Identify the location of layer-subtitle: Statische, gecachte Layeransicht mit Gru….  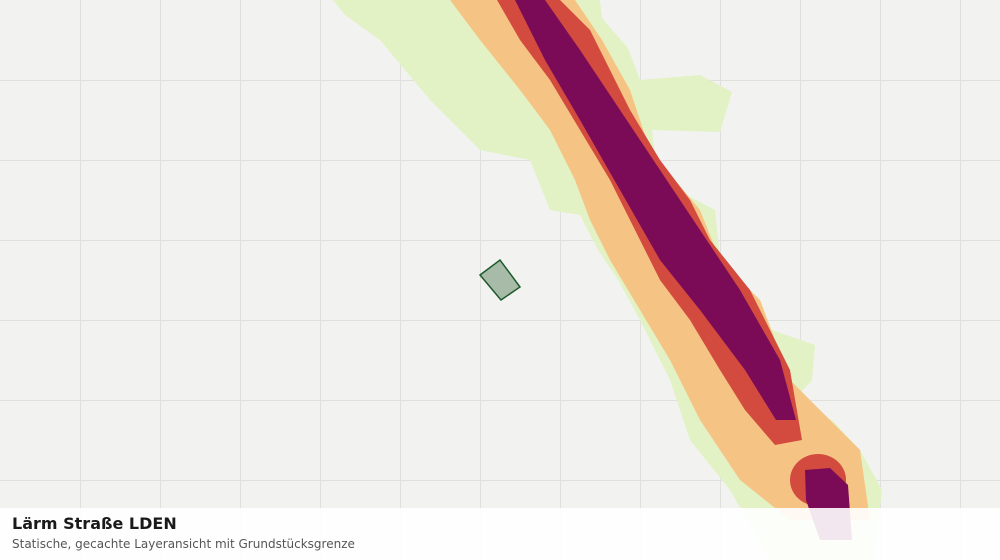
(183, 544).